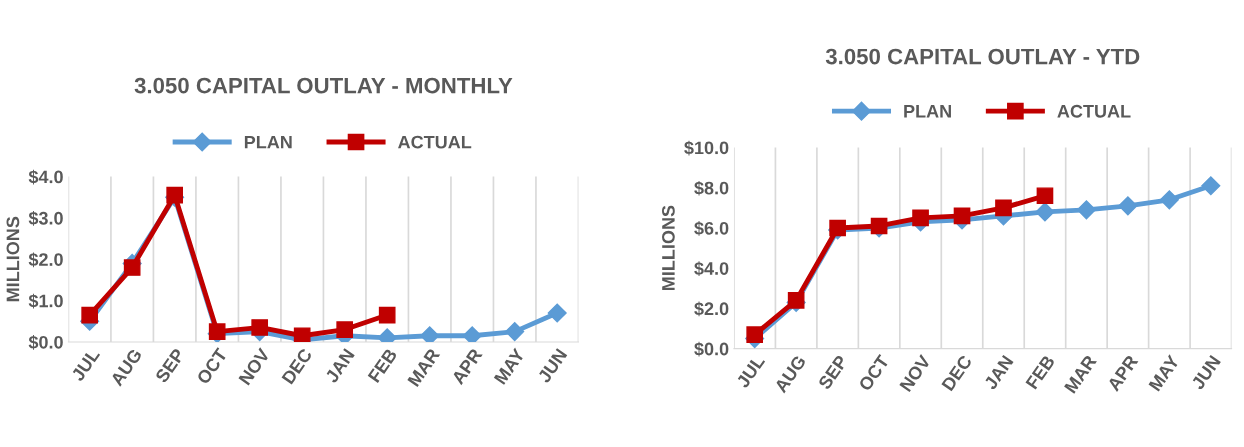 The image size is (1244, 447). What do you see at coordinates (45, 301) in the screenshot?
I see `y-tick-label: $1.0` at bounding box center [45, 301].